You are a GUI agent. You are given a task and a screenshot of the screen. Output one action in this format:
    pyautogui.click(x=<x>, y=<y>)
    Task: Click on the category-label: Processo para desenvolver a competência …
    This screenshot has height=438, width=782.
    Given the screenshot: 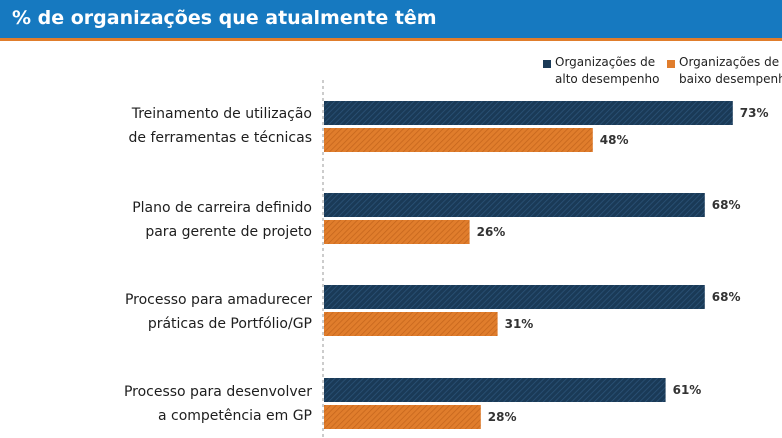 What is the action you would take?
    pyautogui.click(x=217, y=404)
    